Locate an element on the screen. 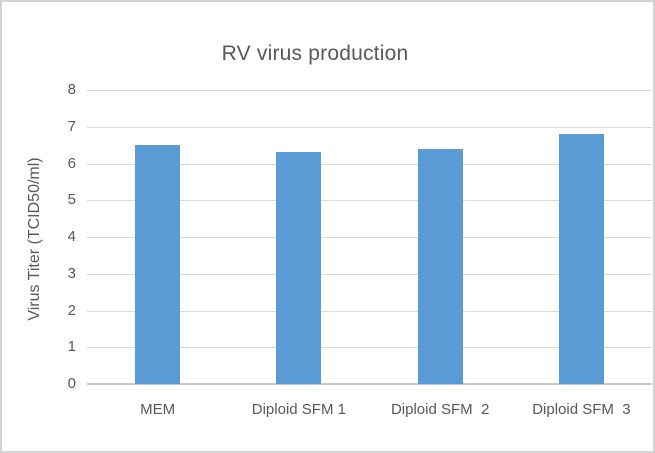  y-tick-label: 7 is located at coordinates (71, 126).